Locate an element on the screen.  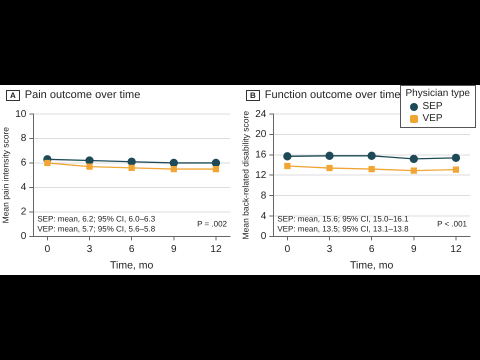
y-tick-label: 24 is located at coordinates (261, 114).